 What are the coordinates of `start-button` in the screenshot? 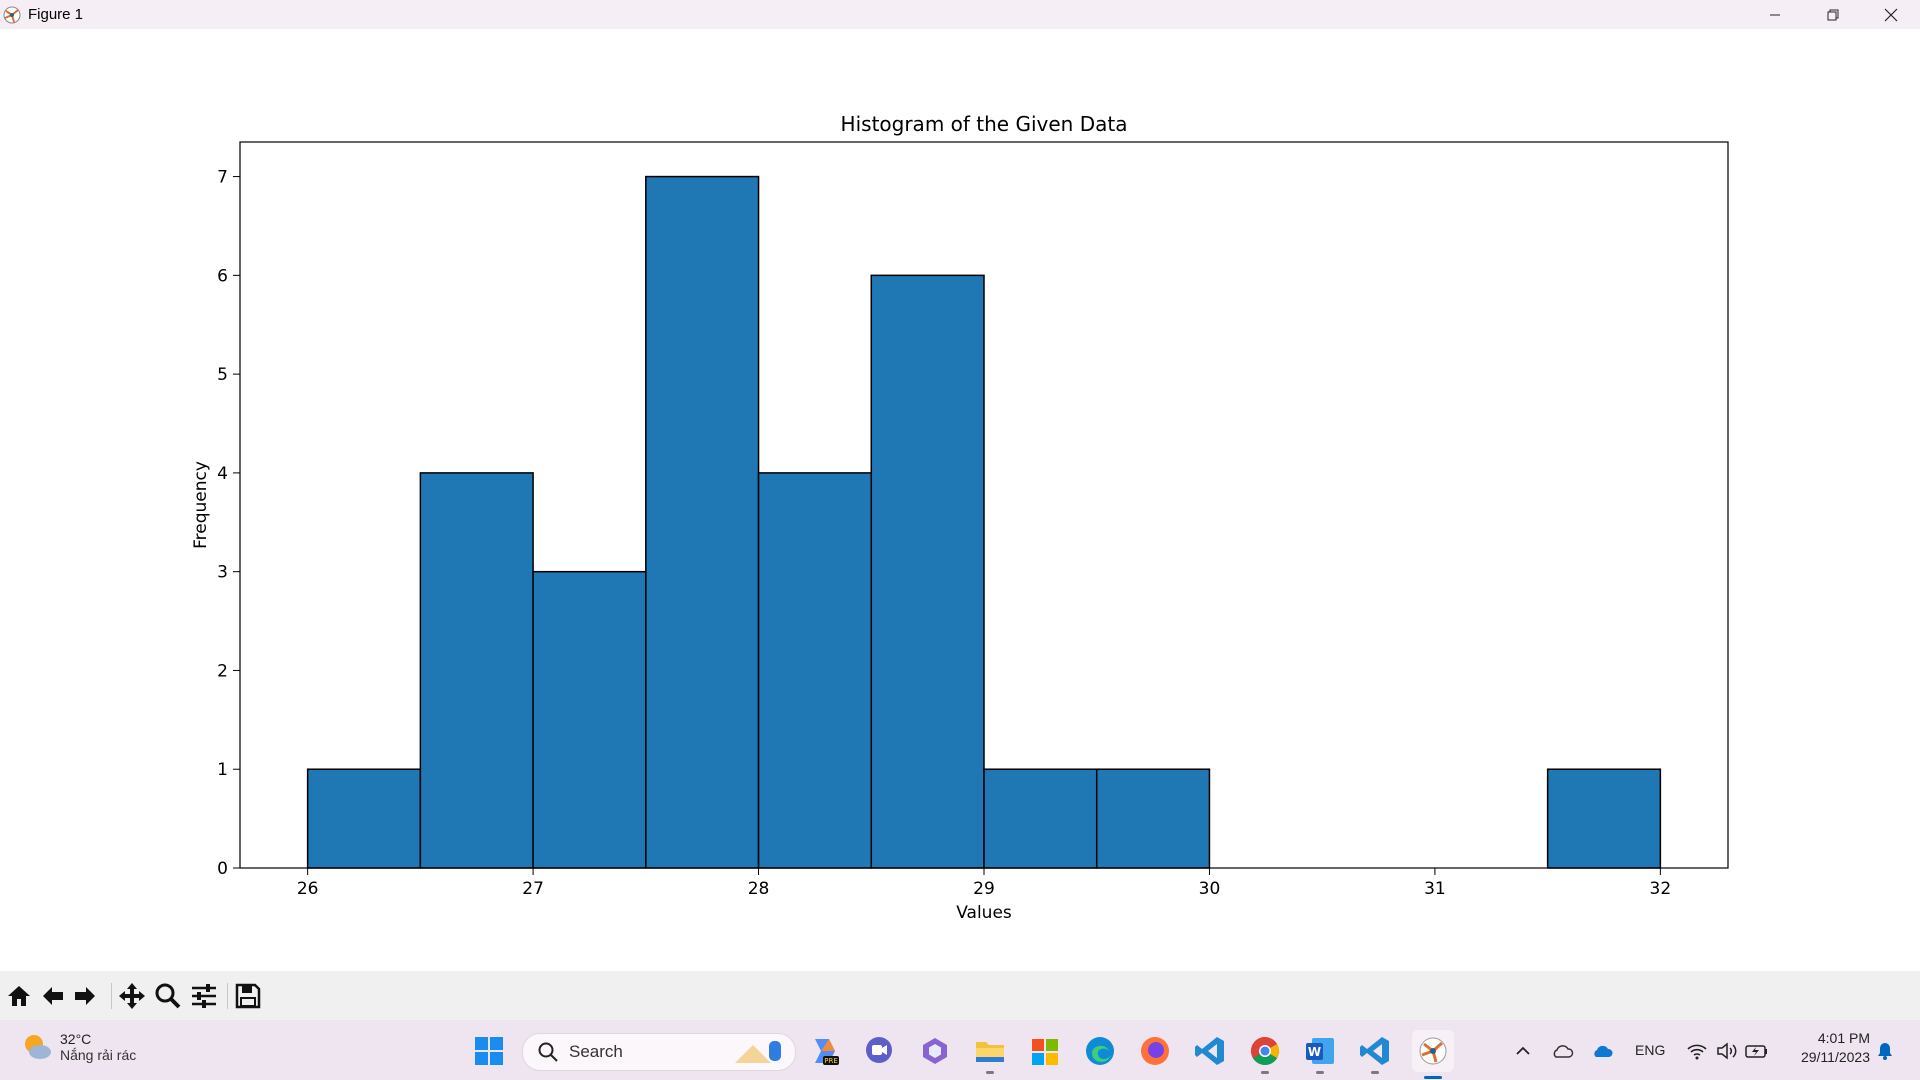 It's located at (489, 1051).